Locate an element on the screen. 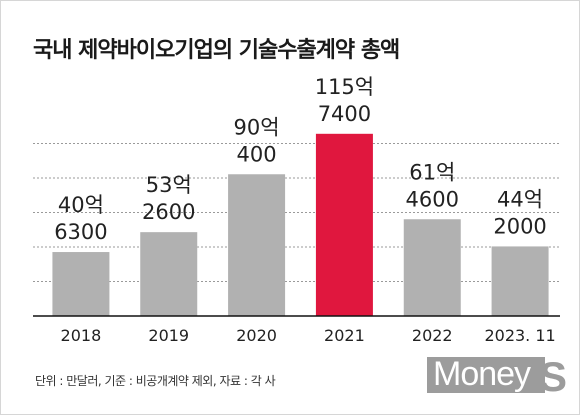 This screenshot has width=580, height=415. x-tick-label: 2021 is located at coordinates (344, 335).